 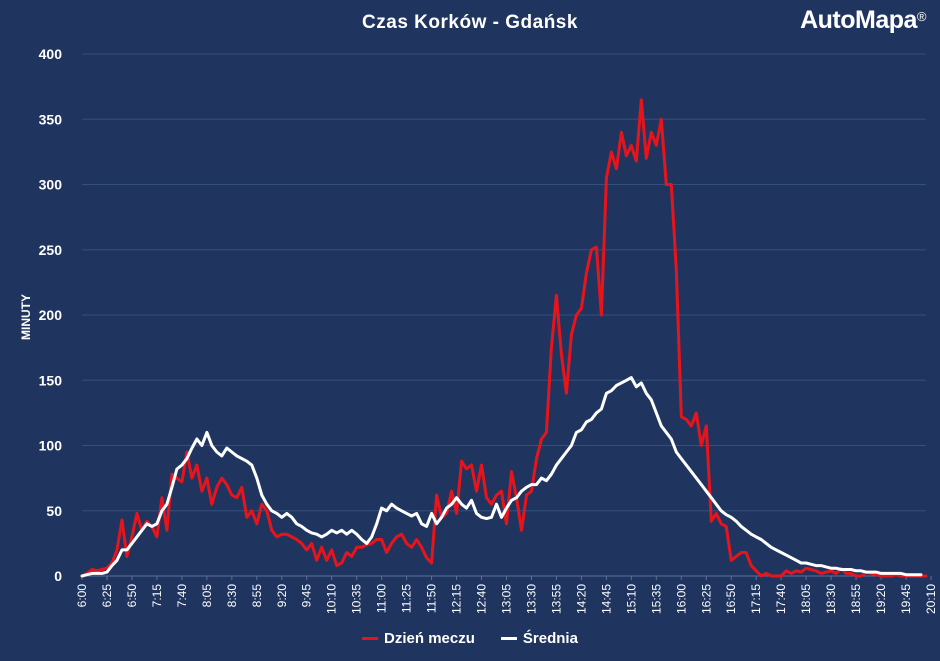 What do you see at coordinates (257, 596) in the screenshot?
I see `x-tick-label: 8:55` at bounding box center [257, 596].